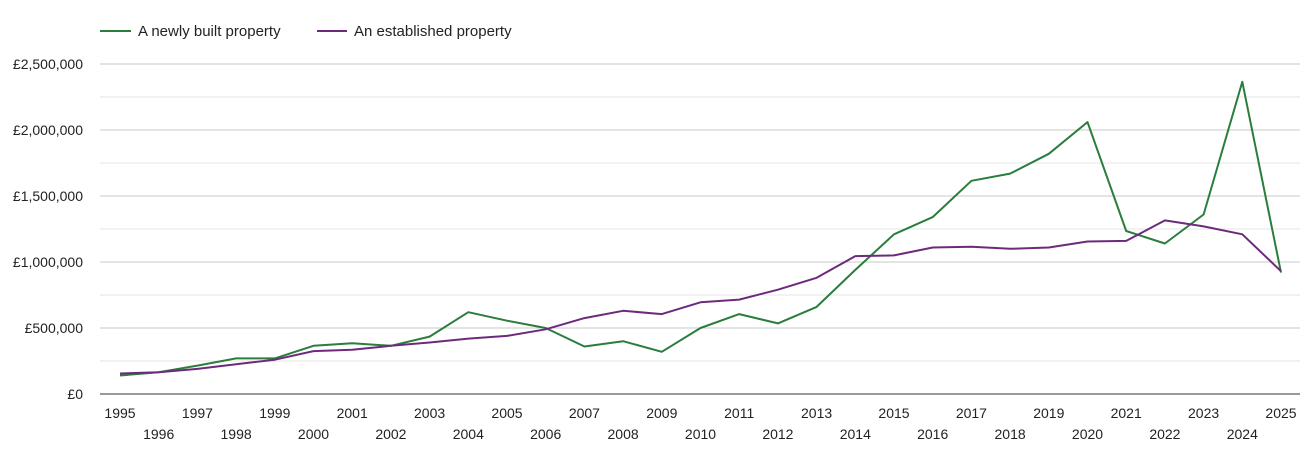  I want to click on x-tick-label: 2019, so click(1048, 413).